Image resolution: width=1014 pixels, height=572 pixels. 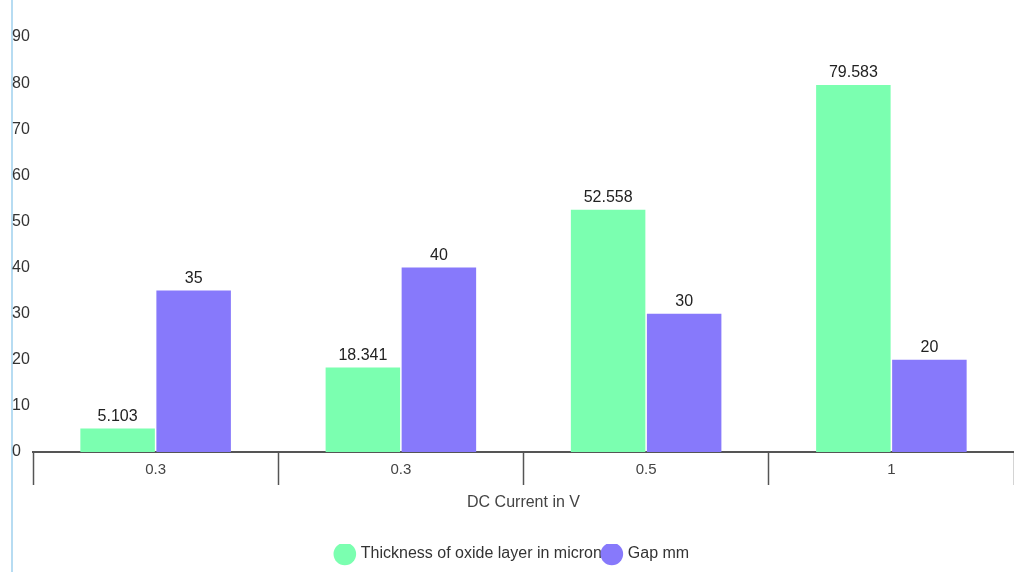 What do you see at coordinates (438, 254) in the screenshot?
I see `data-label: 40` at bounding box center [438, 254].